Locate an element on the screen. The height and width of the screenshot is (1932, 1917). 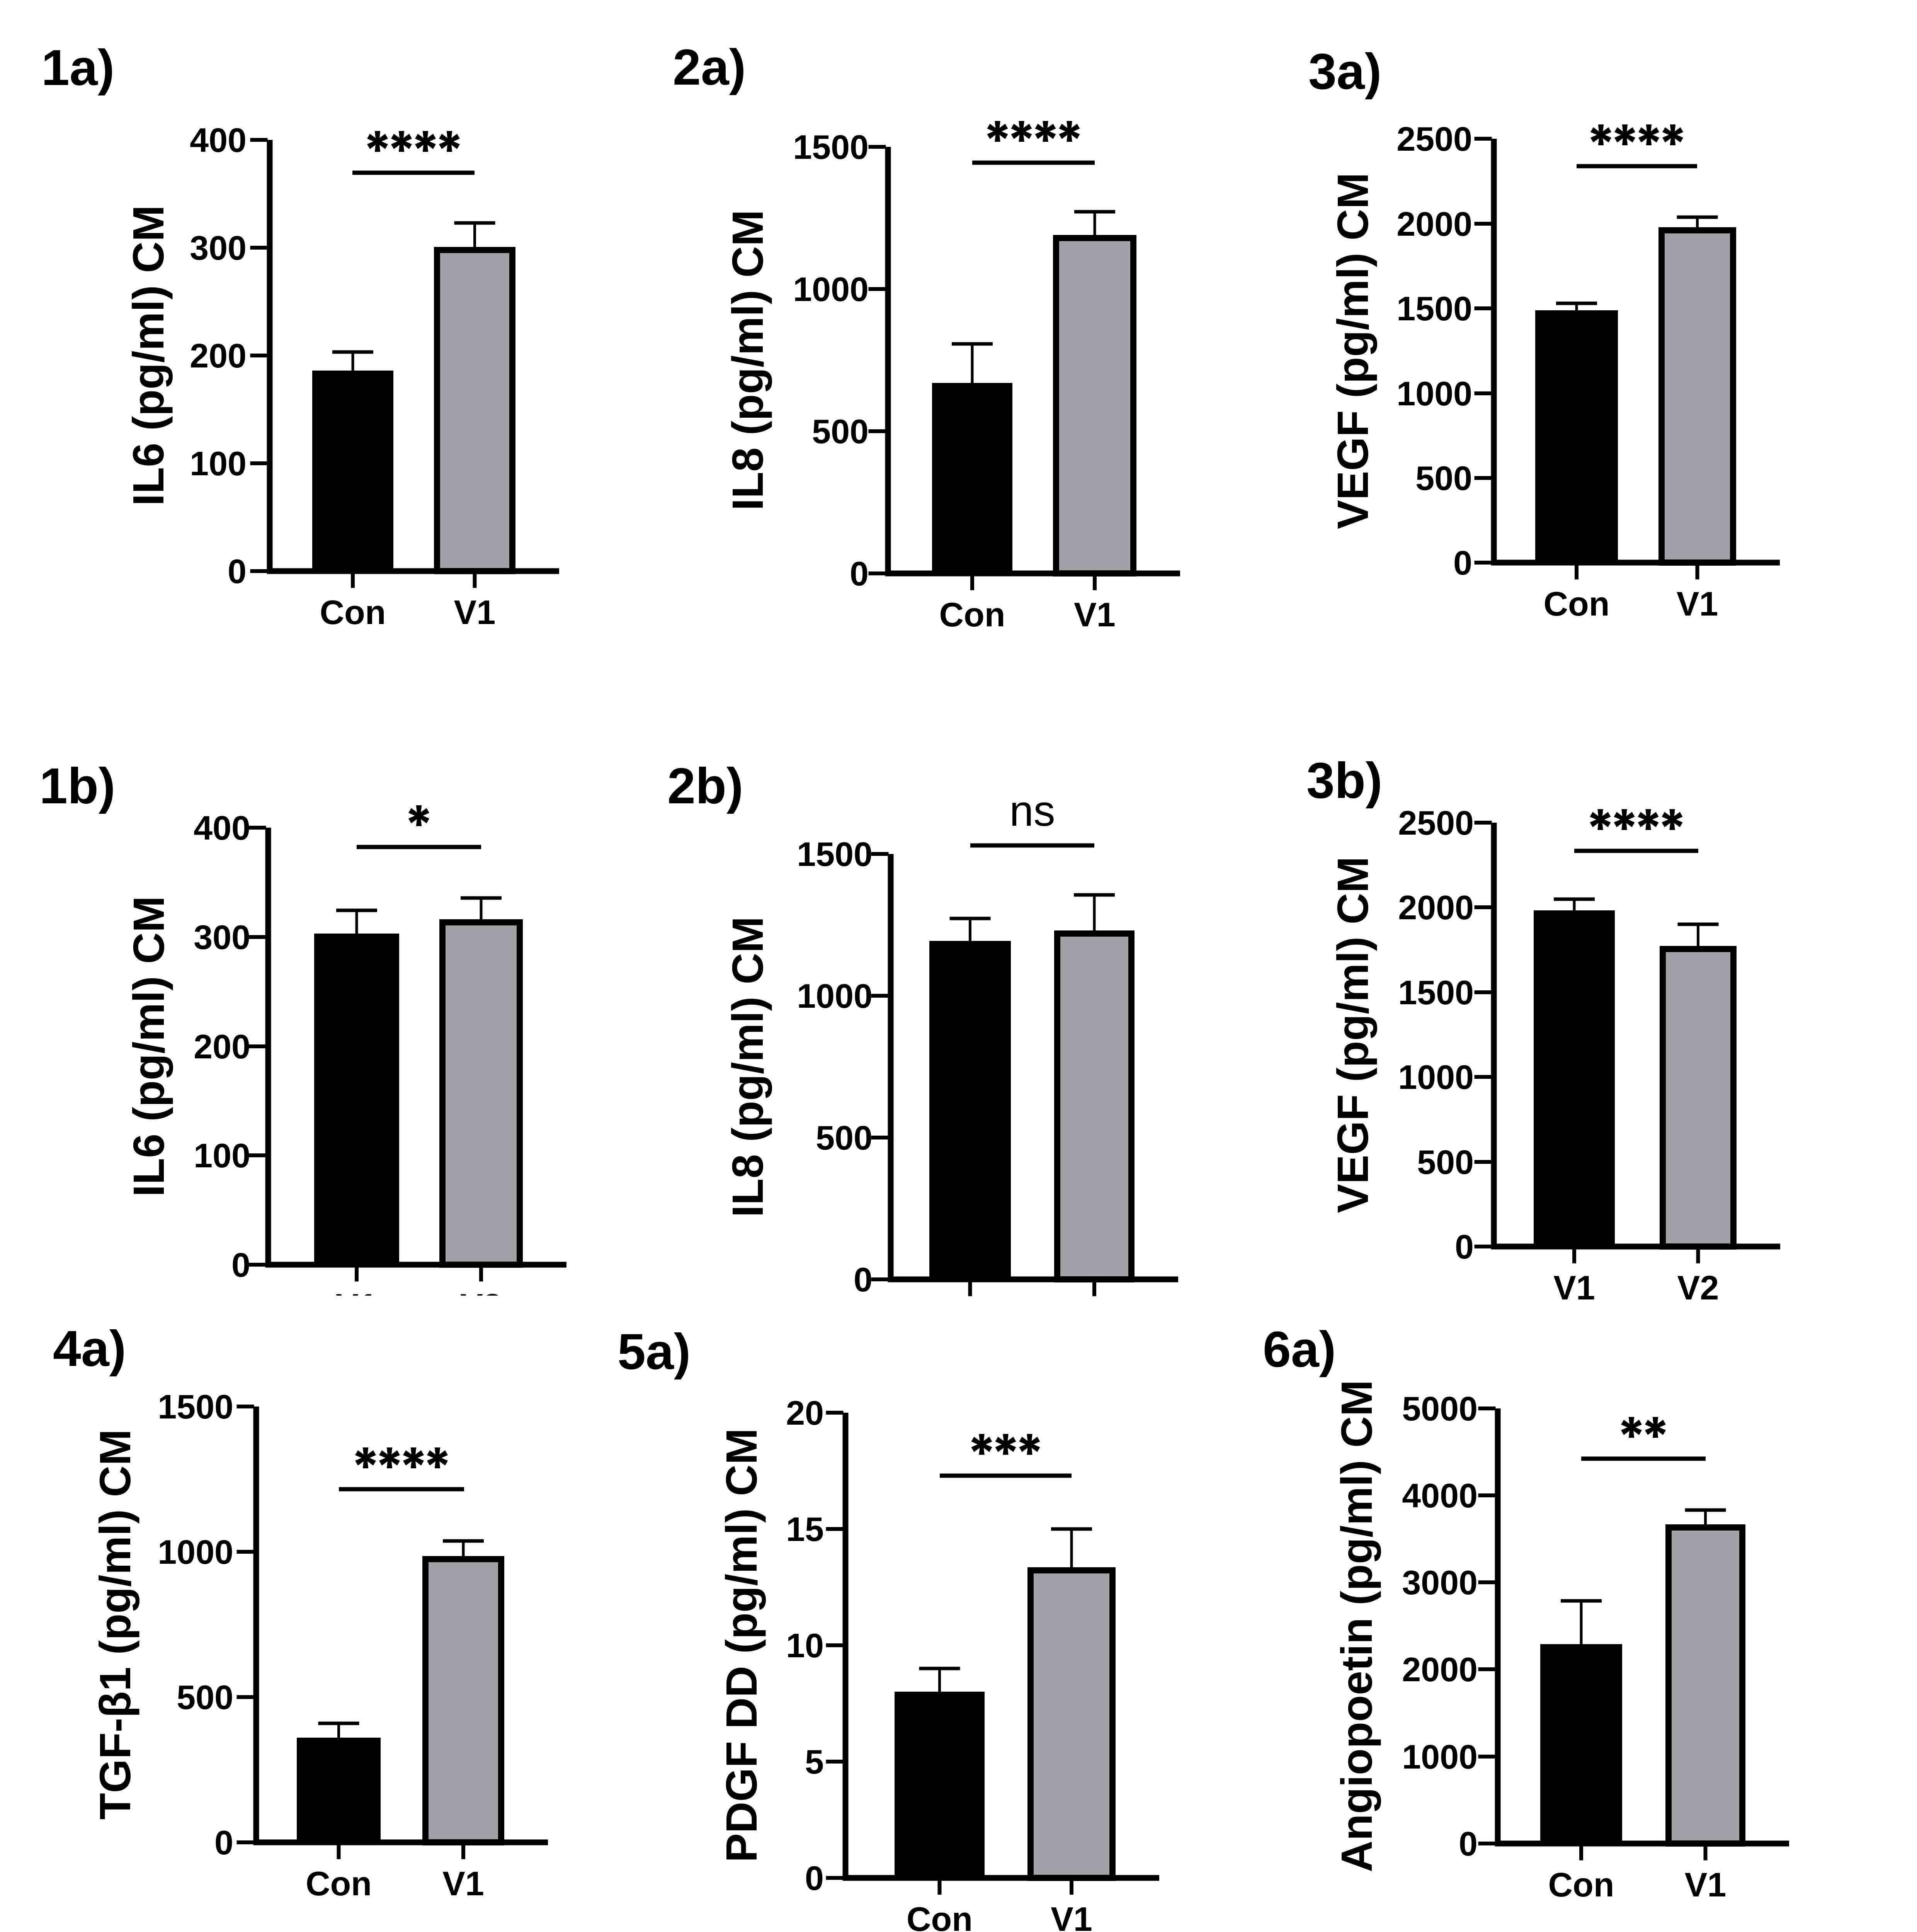
svg-text: 4a) is located at coordinates (89, 1348).